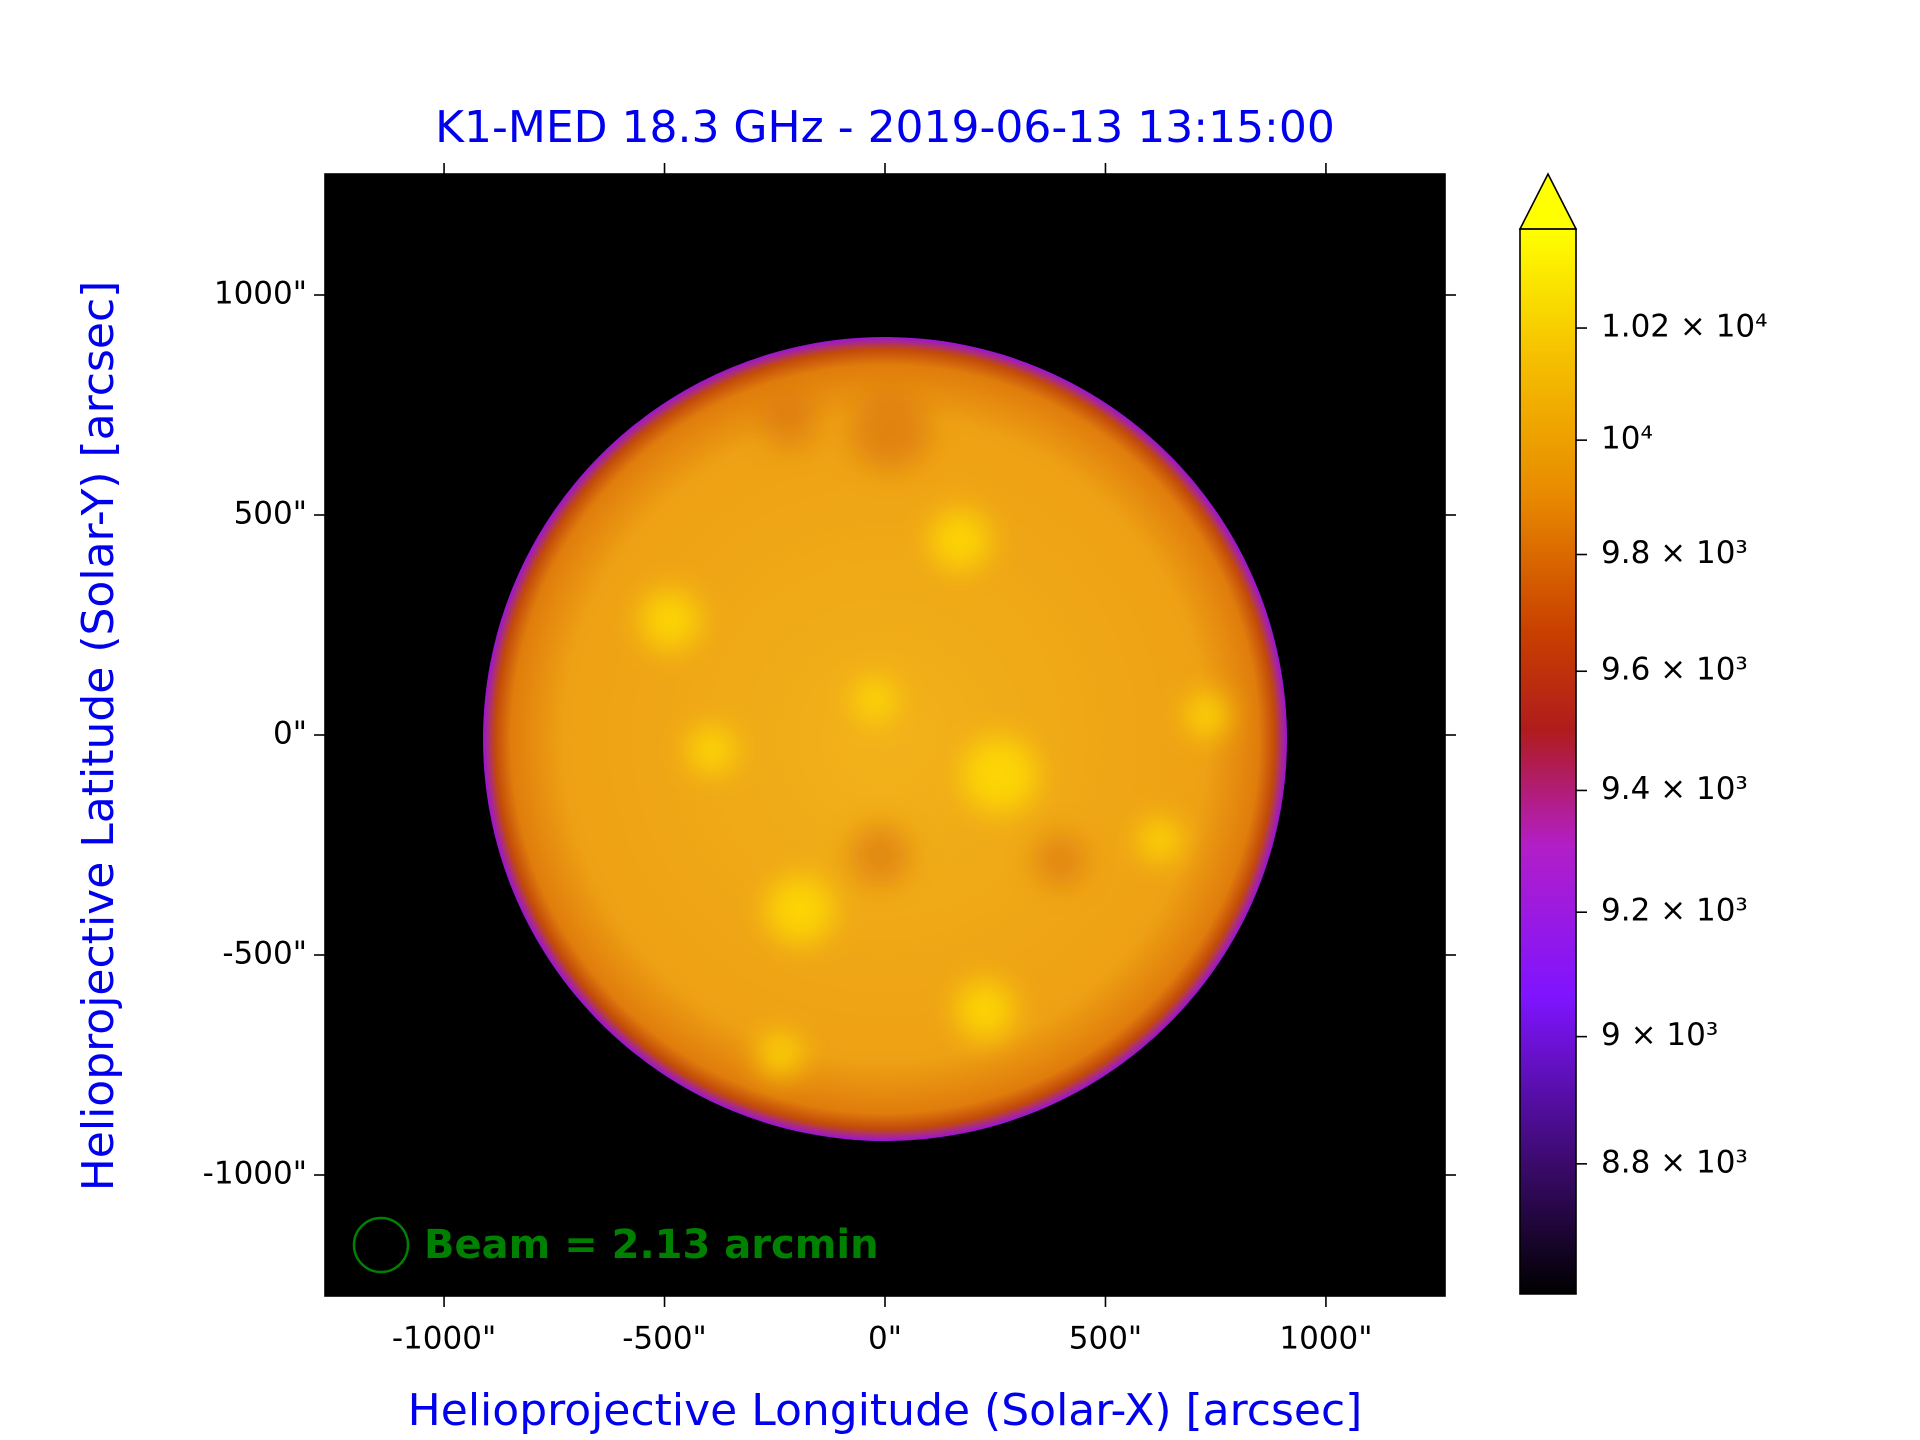 The height and width of the screenshot is (1440, 1920). What do you see at coordinates (664, 1339) in the screenshot?
I see `x-tick-label: -500"` at bounding box center [664, 1339].